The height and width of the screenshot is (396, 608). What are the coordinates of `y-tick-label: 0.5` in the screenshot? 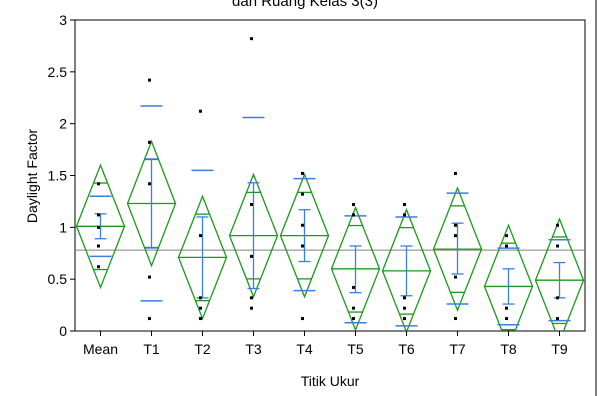 It's located at (58, 279).